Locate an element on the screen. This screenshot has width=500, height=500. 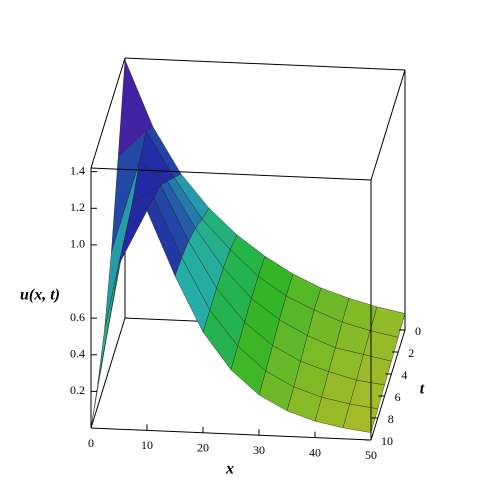
t-tick-label: 8 is located at coordinates (391, 419).